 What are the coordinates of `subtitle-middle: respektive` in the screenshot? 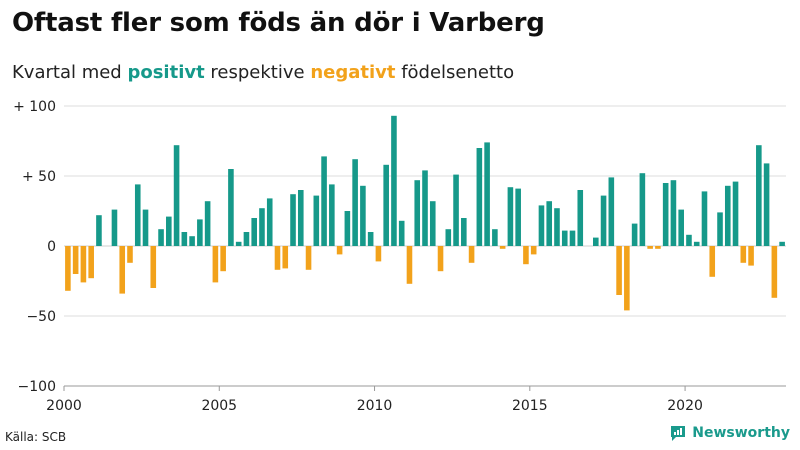 It's located at (257, 72).